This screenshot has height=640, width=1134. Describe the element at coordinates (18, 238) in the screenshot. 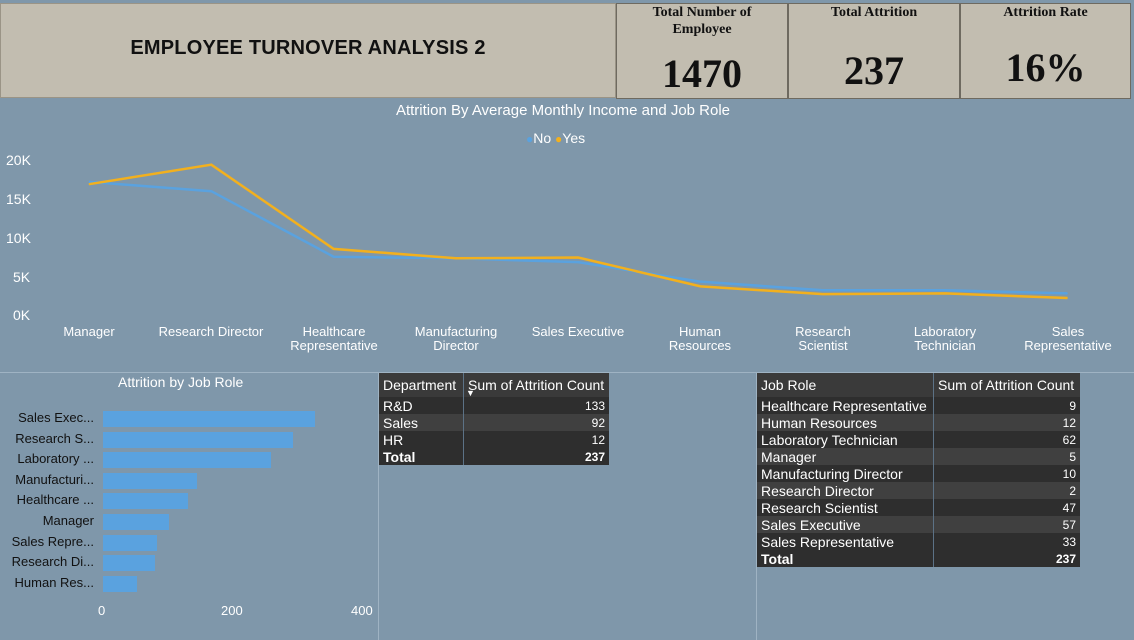

I see `y-tick-label: 10K` at that location.